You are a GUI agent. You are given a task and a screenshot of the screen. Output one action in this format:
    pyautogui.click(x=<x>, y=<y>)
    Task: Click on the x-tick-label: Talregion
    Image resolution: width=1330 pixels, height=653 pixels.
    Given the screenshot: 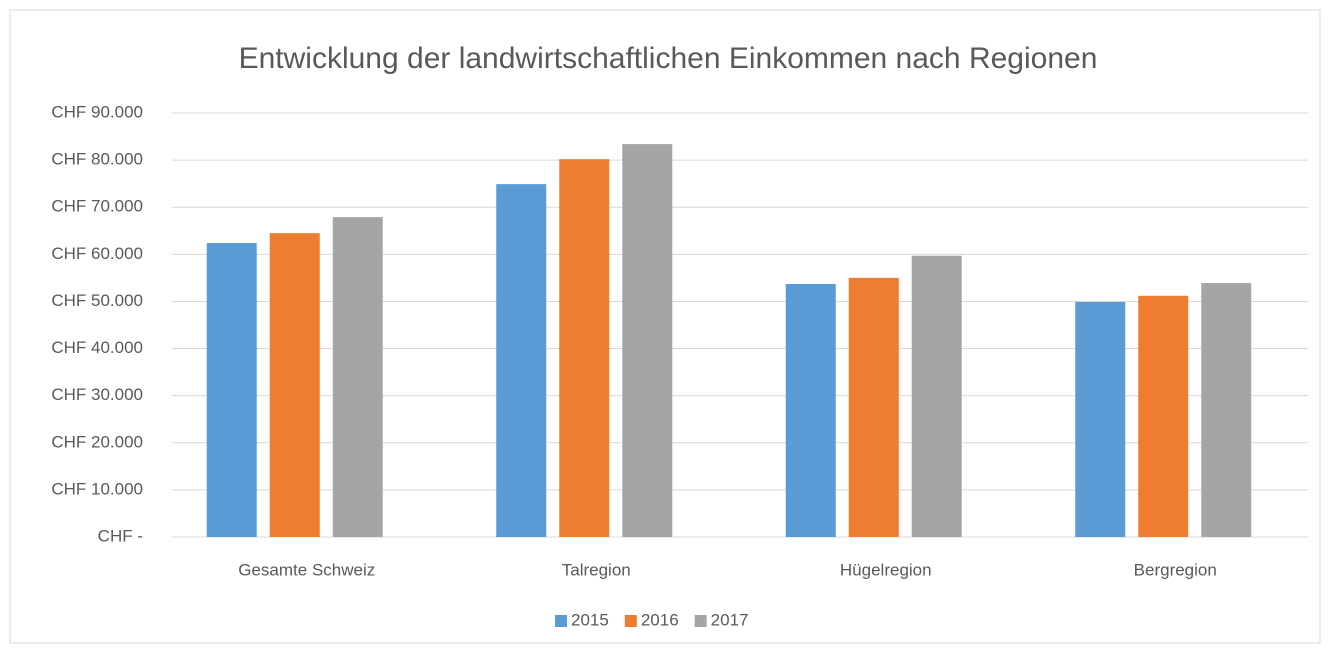 What is the action you would take?
    pyautogui.click(x=596, y=569)
    